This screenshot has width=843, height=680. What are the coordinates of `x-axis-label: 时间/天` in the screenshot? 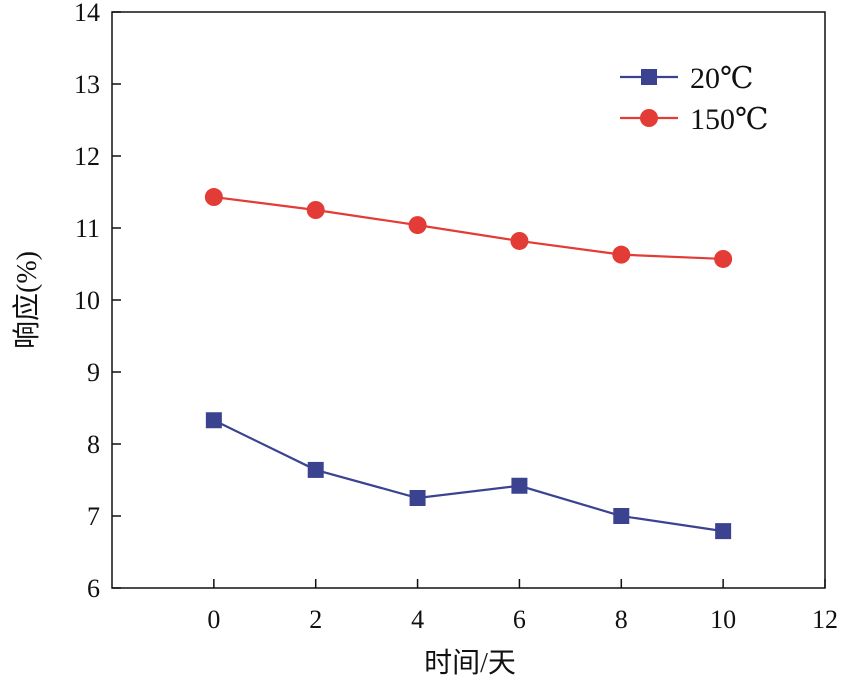 It's located at (470, 663).